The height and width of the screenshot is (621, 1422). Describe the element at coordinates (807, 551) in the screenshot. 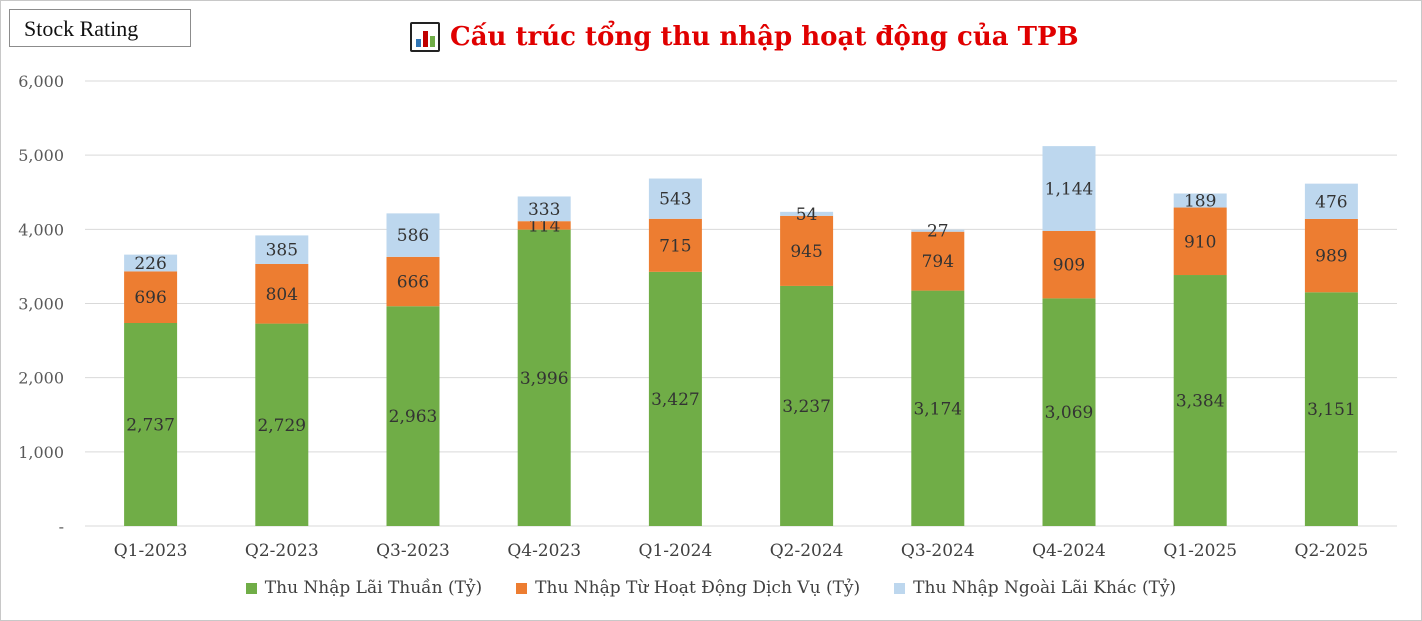

I see `x-tick-label: Q2-2024` at that location.